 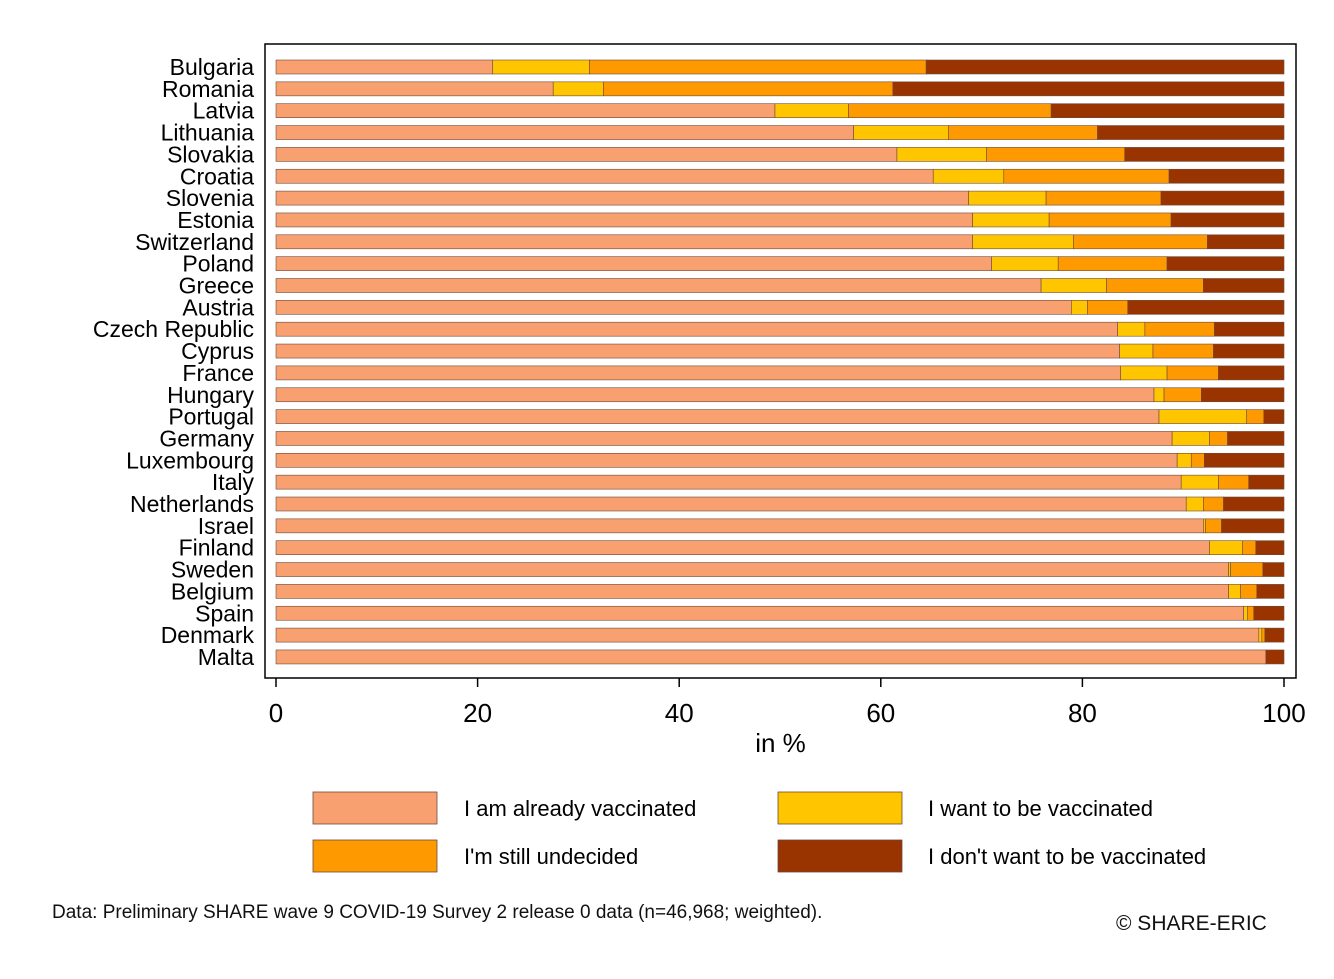 I want to click on bar-belgium-i-m-still-undecided, so click(x=1249, y=591).